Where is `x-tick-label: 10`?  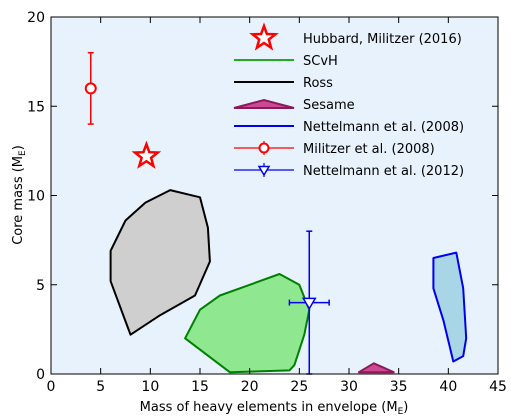 x-tick-label: 10 is located at coordinates (150, 387).